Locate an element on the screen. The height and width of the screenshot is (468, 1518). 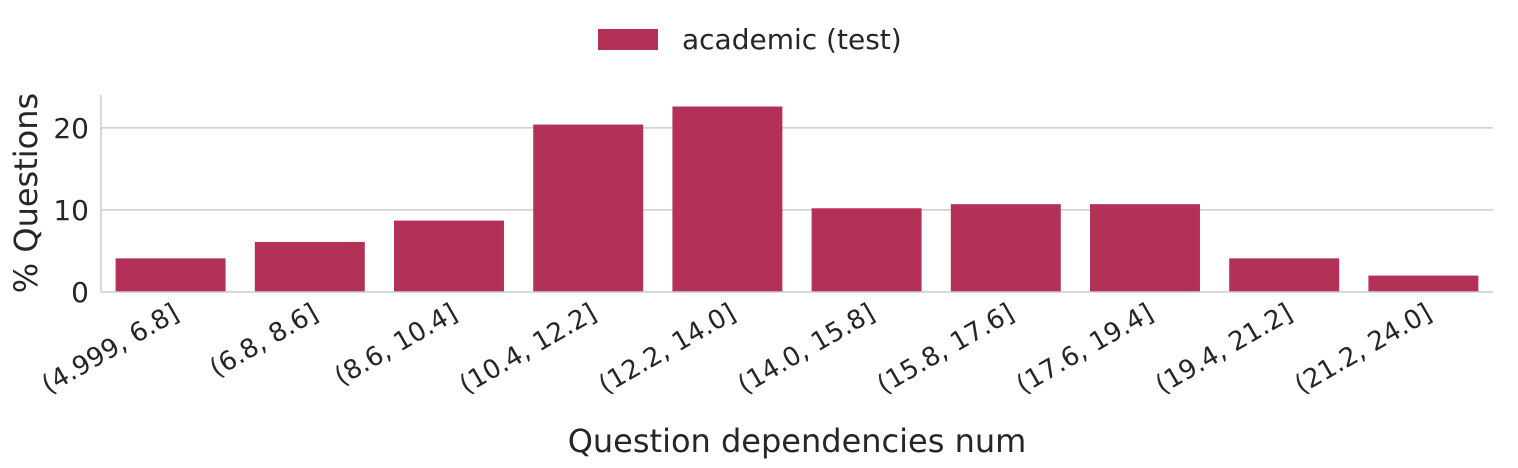
legend-label: academic (test) is located at coordinates (792, 39).